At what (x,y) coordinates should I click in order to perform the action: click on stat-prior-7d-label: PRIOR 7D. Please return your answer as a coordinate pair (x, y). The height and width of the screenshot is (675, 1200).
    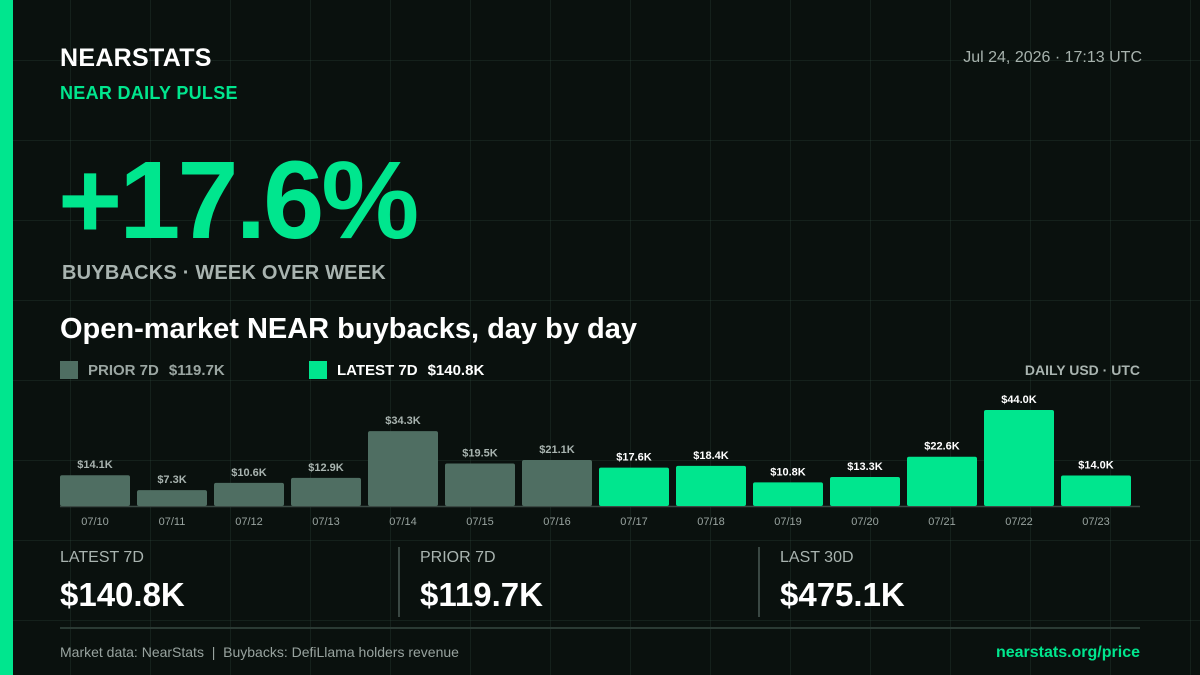
    Looking at the image, I should click on (458, 557).